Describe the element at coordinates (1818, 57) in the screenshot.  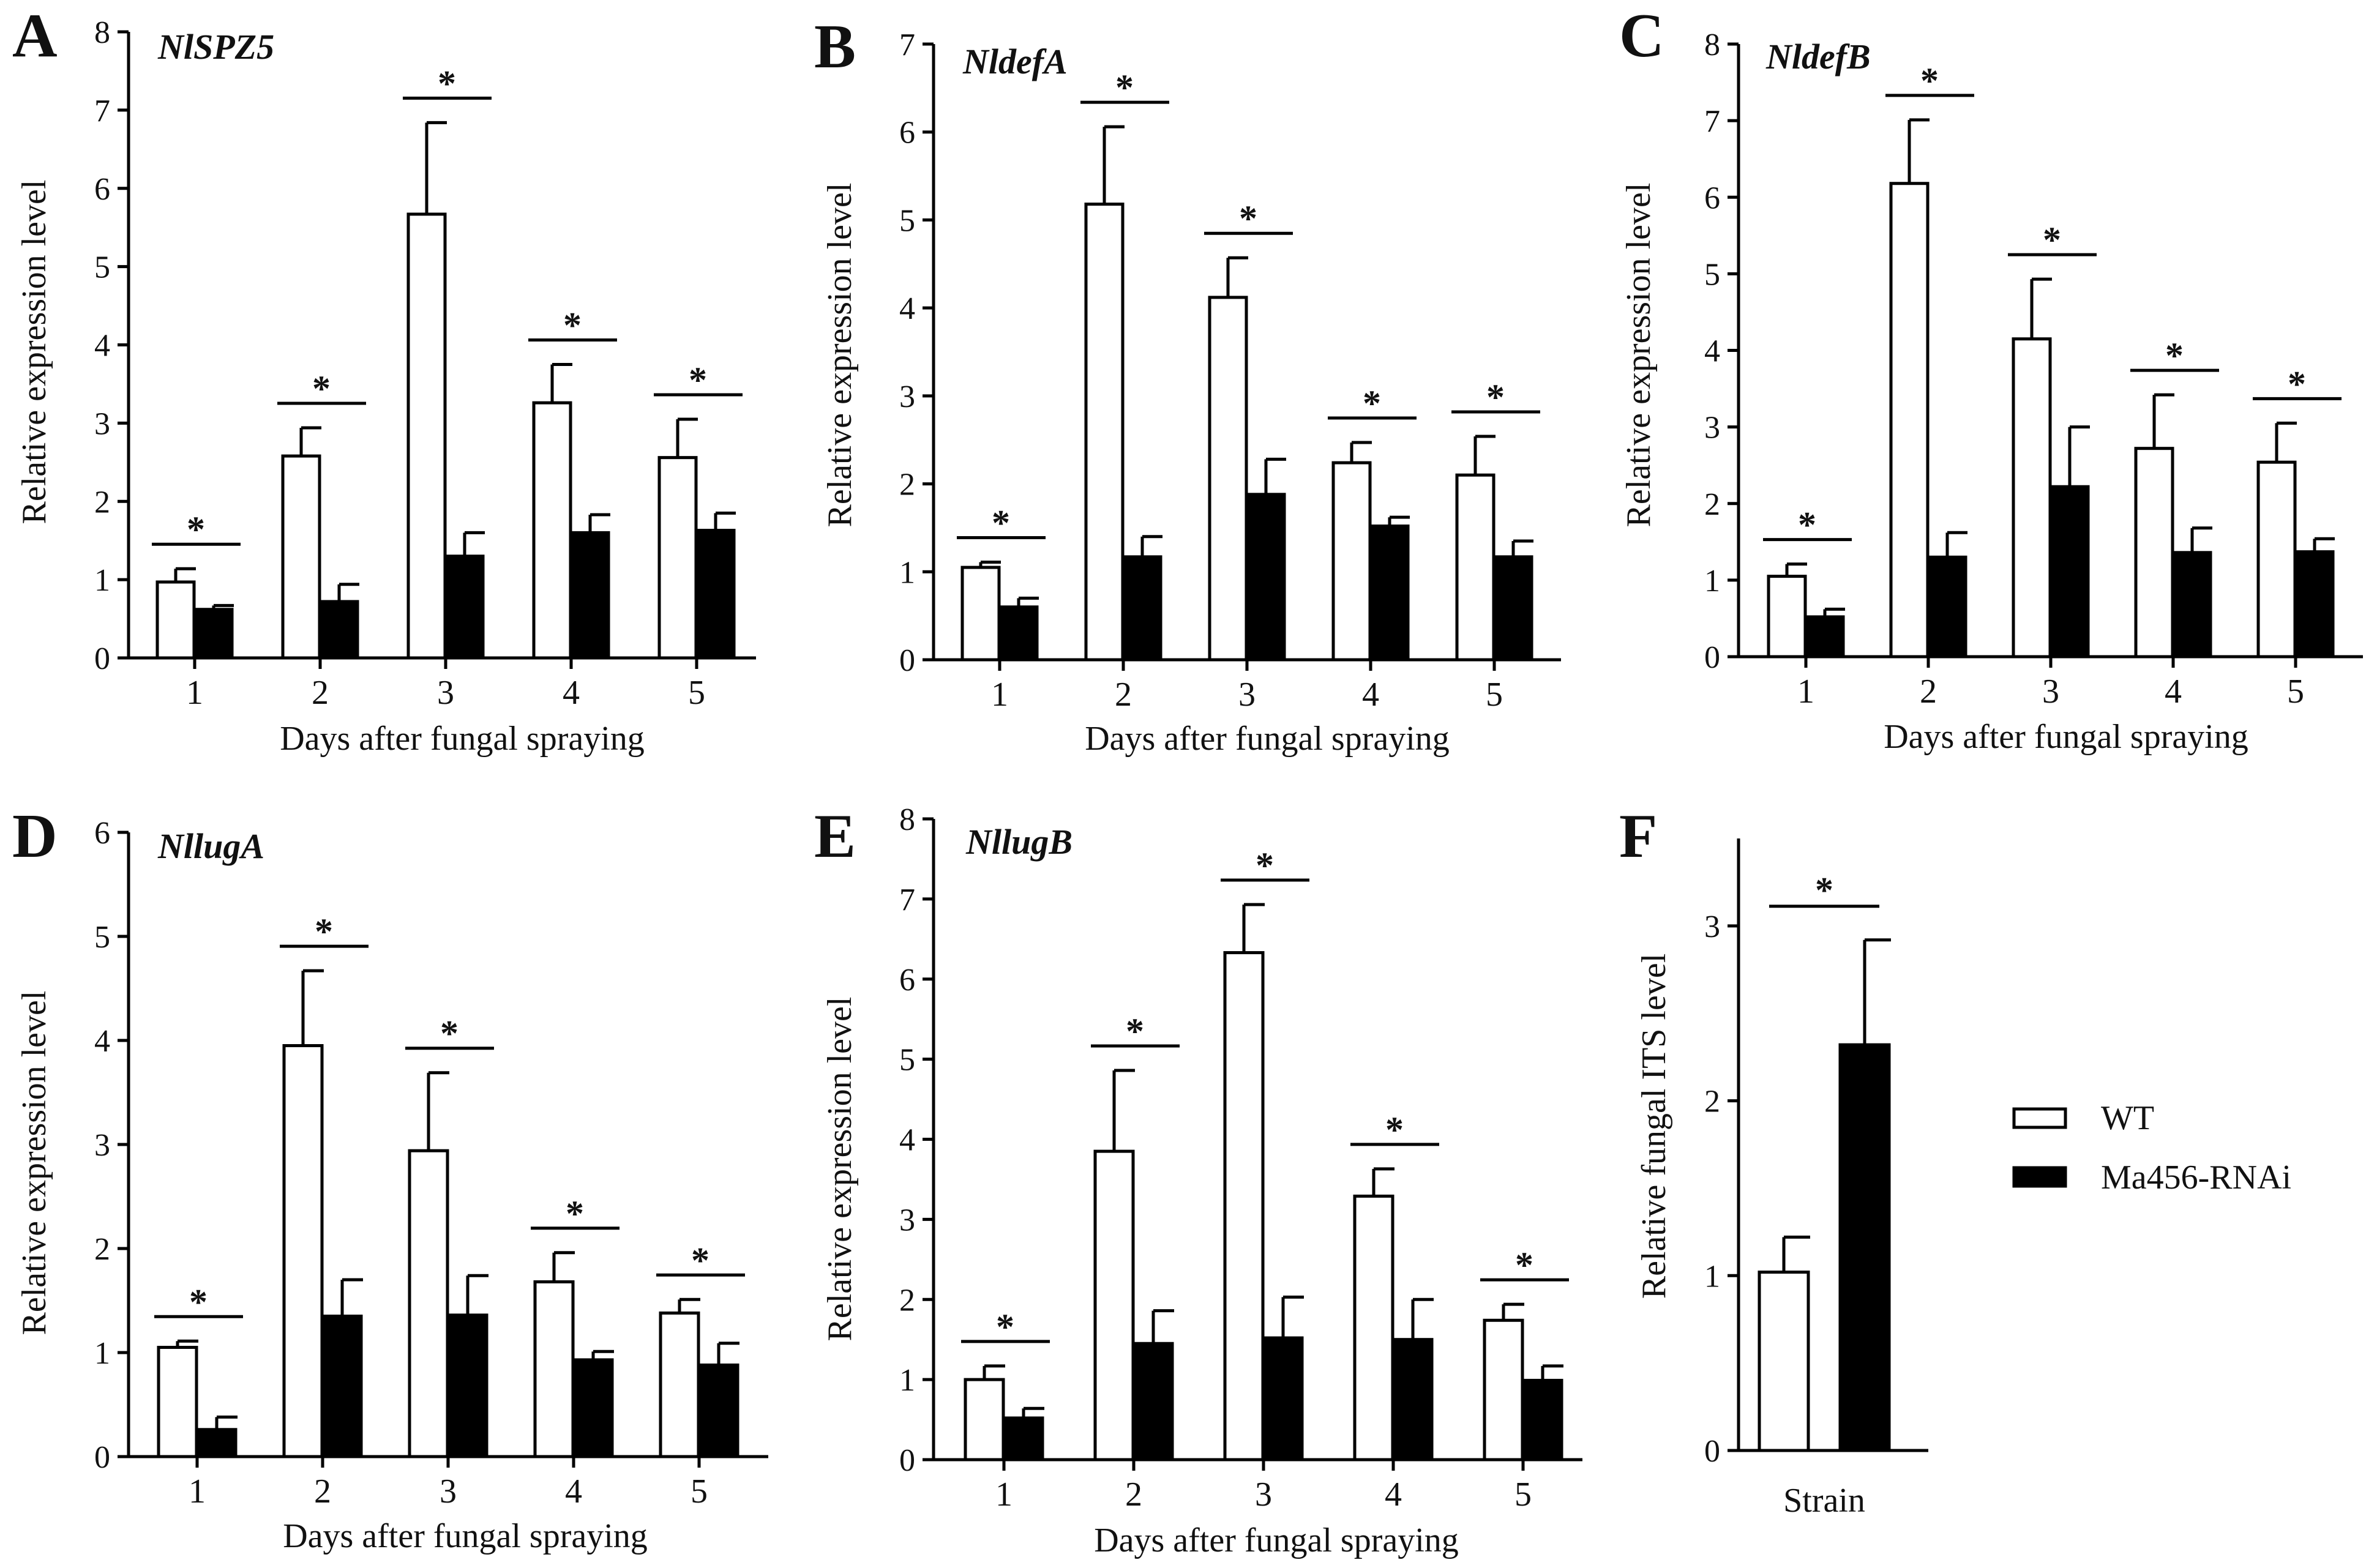
I see `gene-title-c: NldefB` at that location.